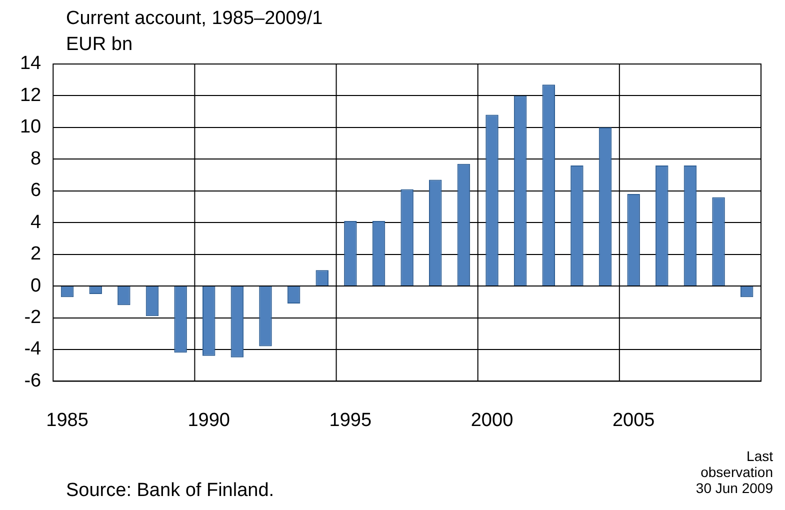 The image size is (785, 510). What do you see at coordinates (170, 491) in the screenshot?
I see `source-note: Source: Bank of Finland.` at bounding box center [170, 491].